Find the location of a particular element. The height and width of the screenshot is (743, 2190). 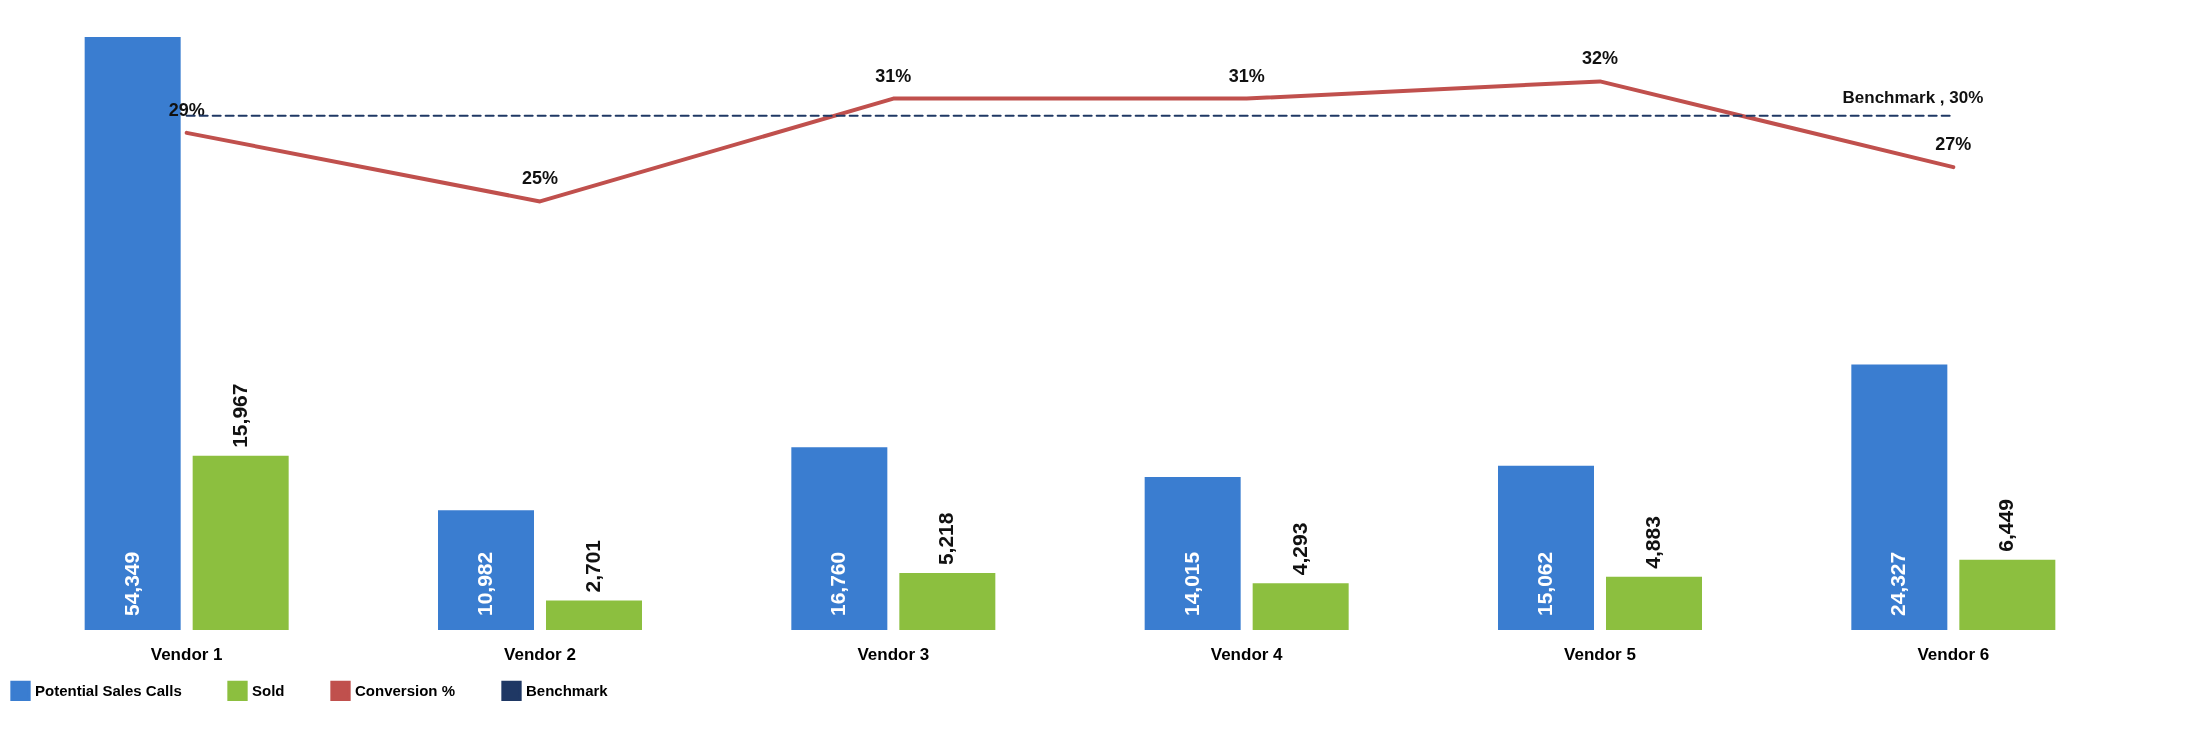

data-label: 25% is located at coordinates (540, 178).